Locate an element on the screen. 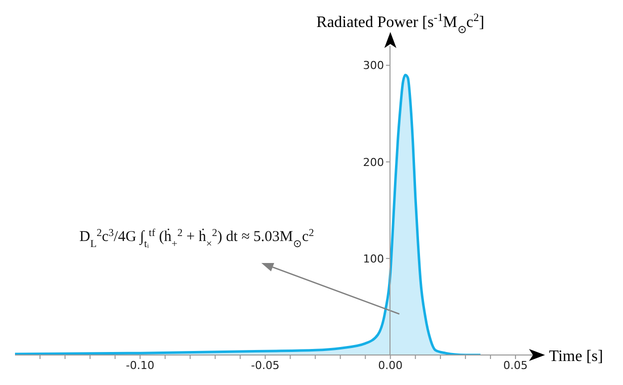 The image size is (623, 385). x-tick-label: 0.00 is located at coordinates (390, 365).